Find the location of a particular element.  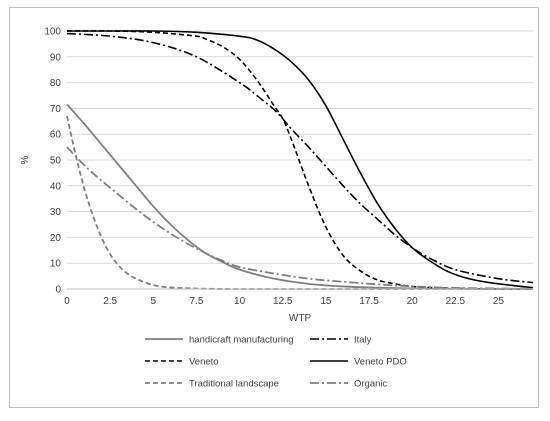

x-tick-label: 10 is located at coordinates (240, 301).